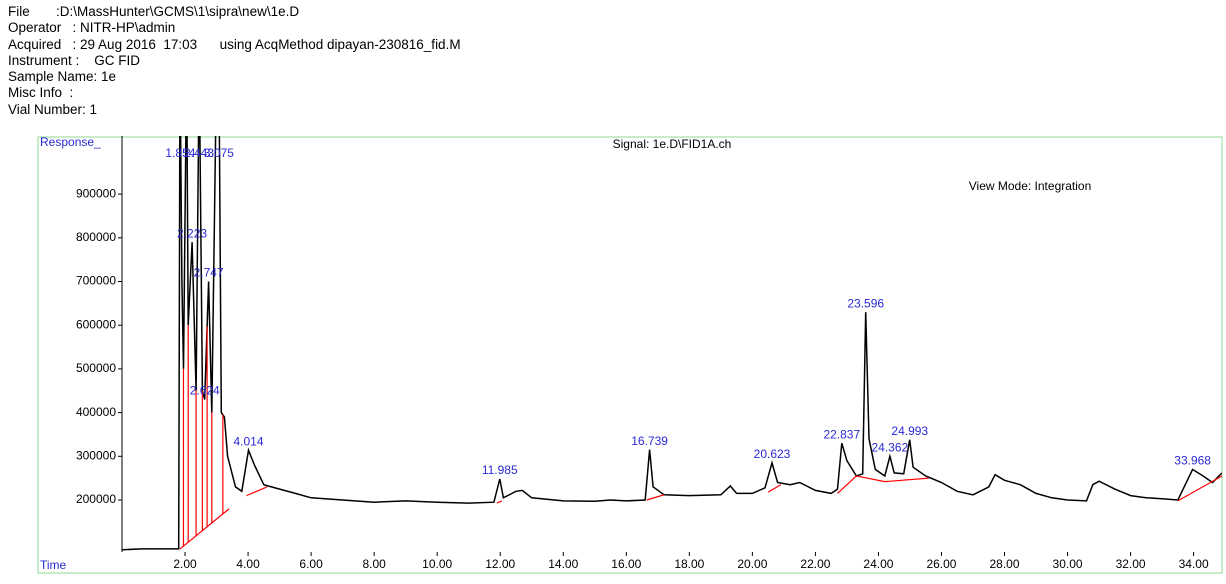 The height and width of the screenshot is (584, 1226). What do you see at coordinates (70, 142) in the screenshot?
I see `y-axis-label: Response_` at bounding box center [70, 142].